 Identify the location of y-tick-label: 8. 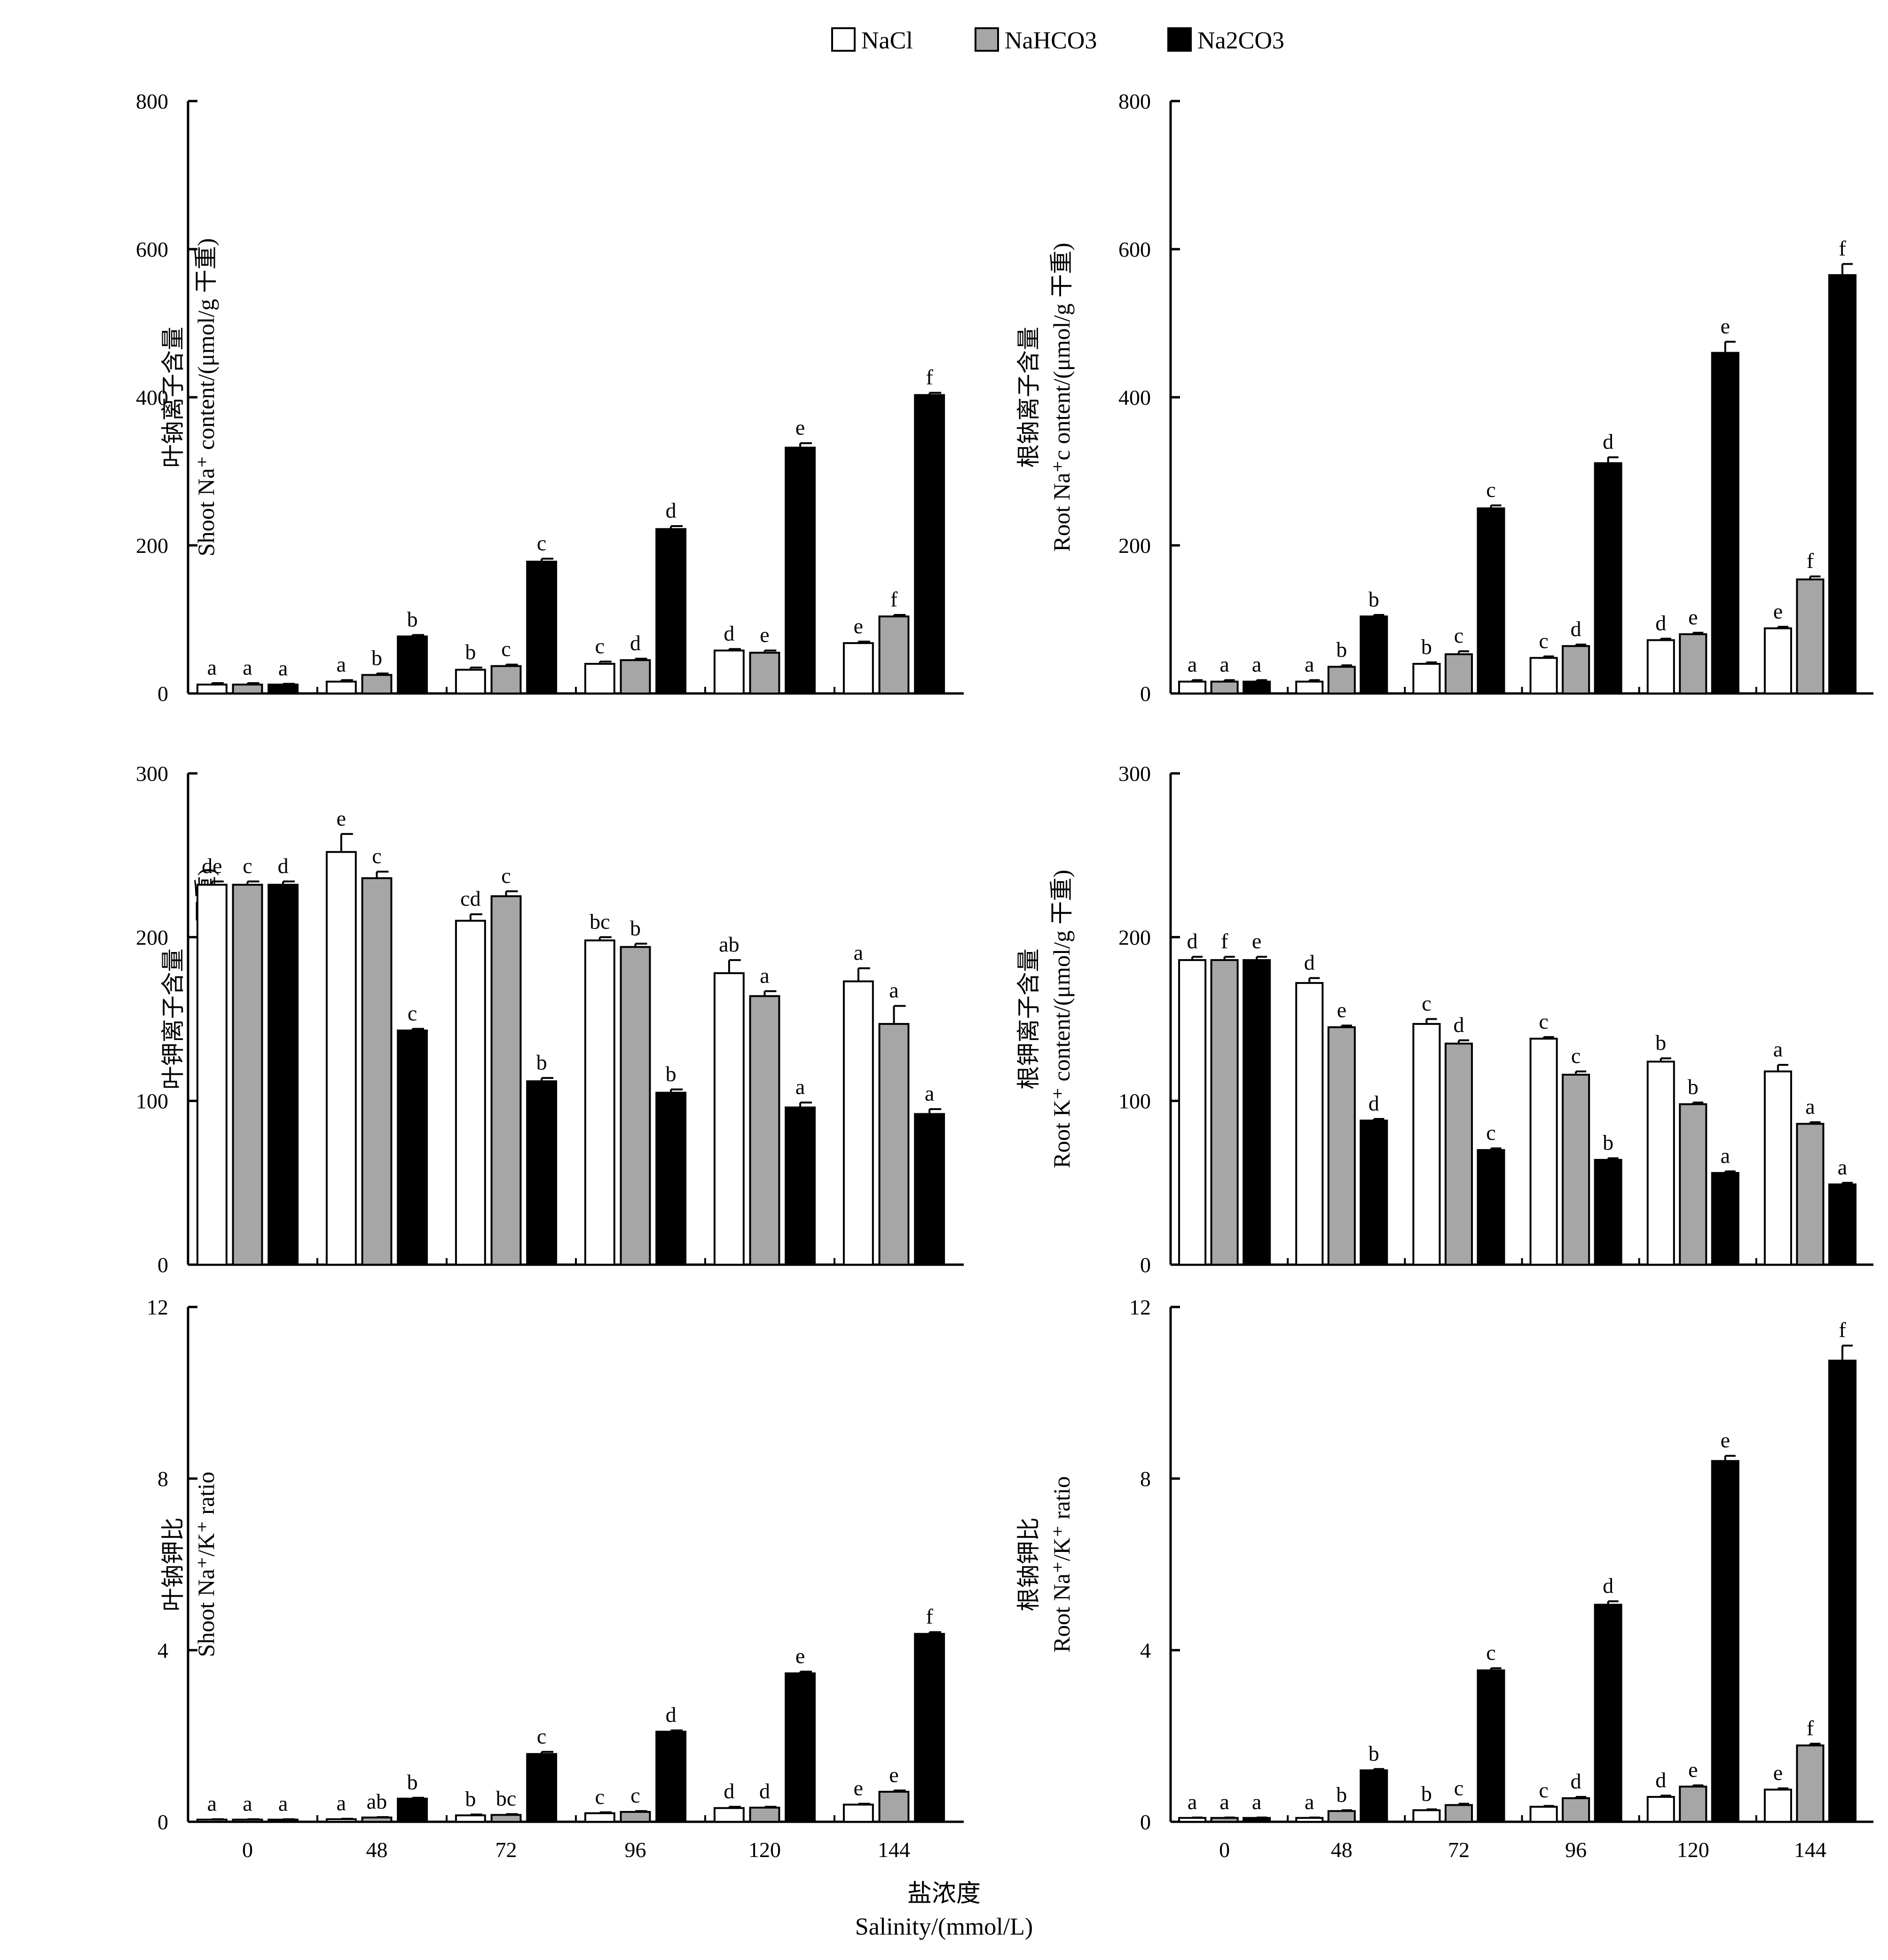
(1146, 1479).